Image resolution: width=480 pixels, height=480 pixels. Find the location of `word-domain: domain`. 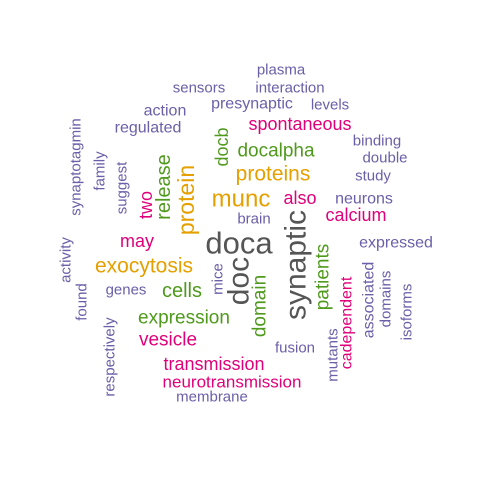

word-domain: domain is located at coordinates (260, 306).